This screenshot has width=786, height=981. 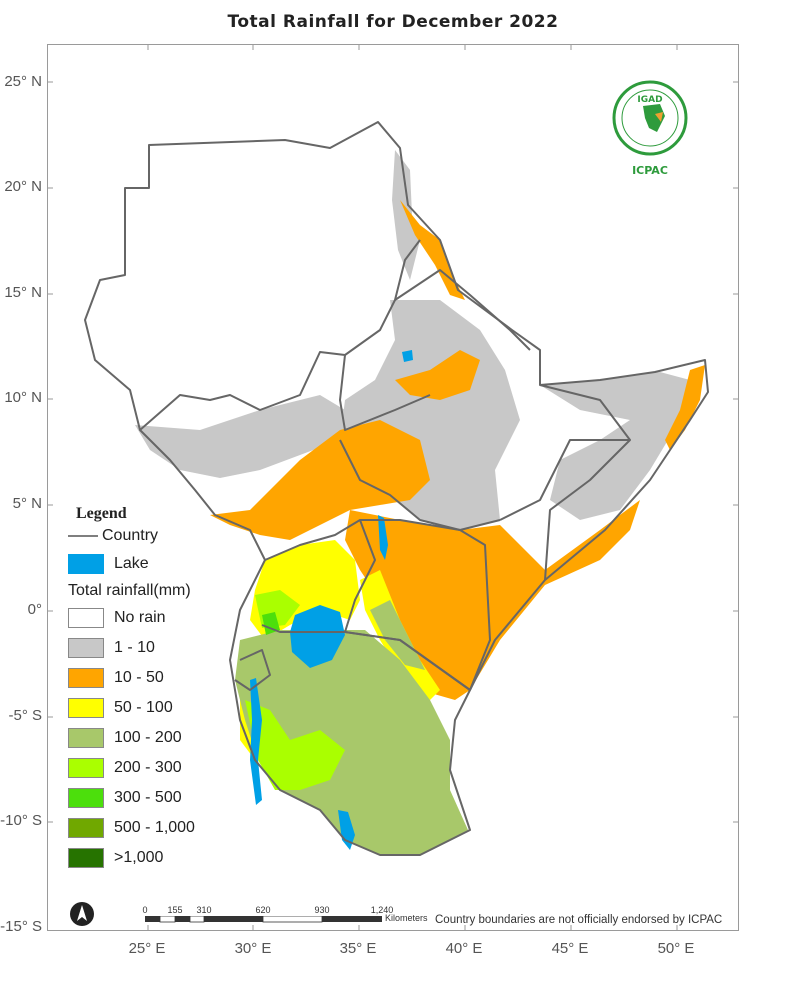 What do you see at coordinates (83, 536) in the screenshot?
I see `country-line-icon` at bounding box center [83, 536].